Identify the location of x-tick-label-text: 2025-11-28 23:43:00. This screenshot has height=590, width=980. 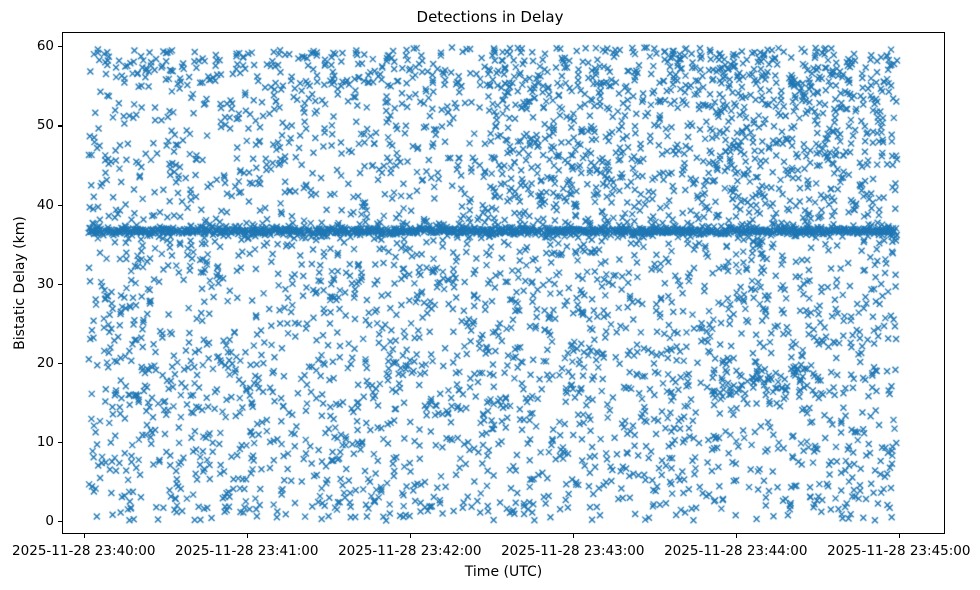
(573, 551).